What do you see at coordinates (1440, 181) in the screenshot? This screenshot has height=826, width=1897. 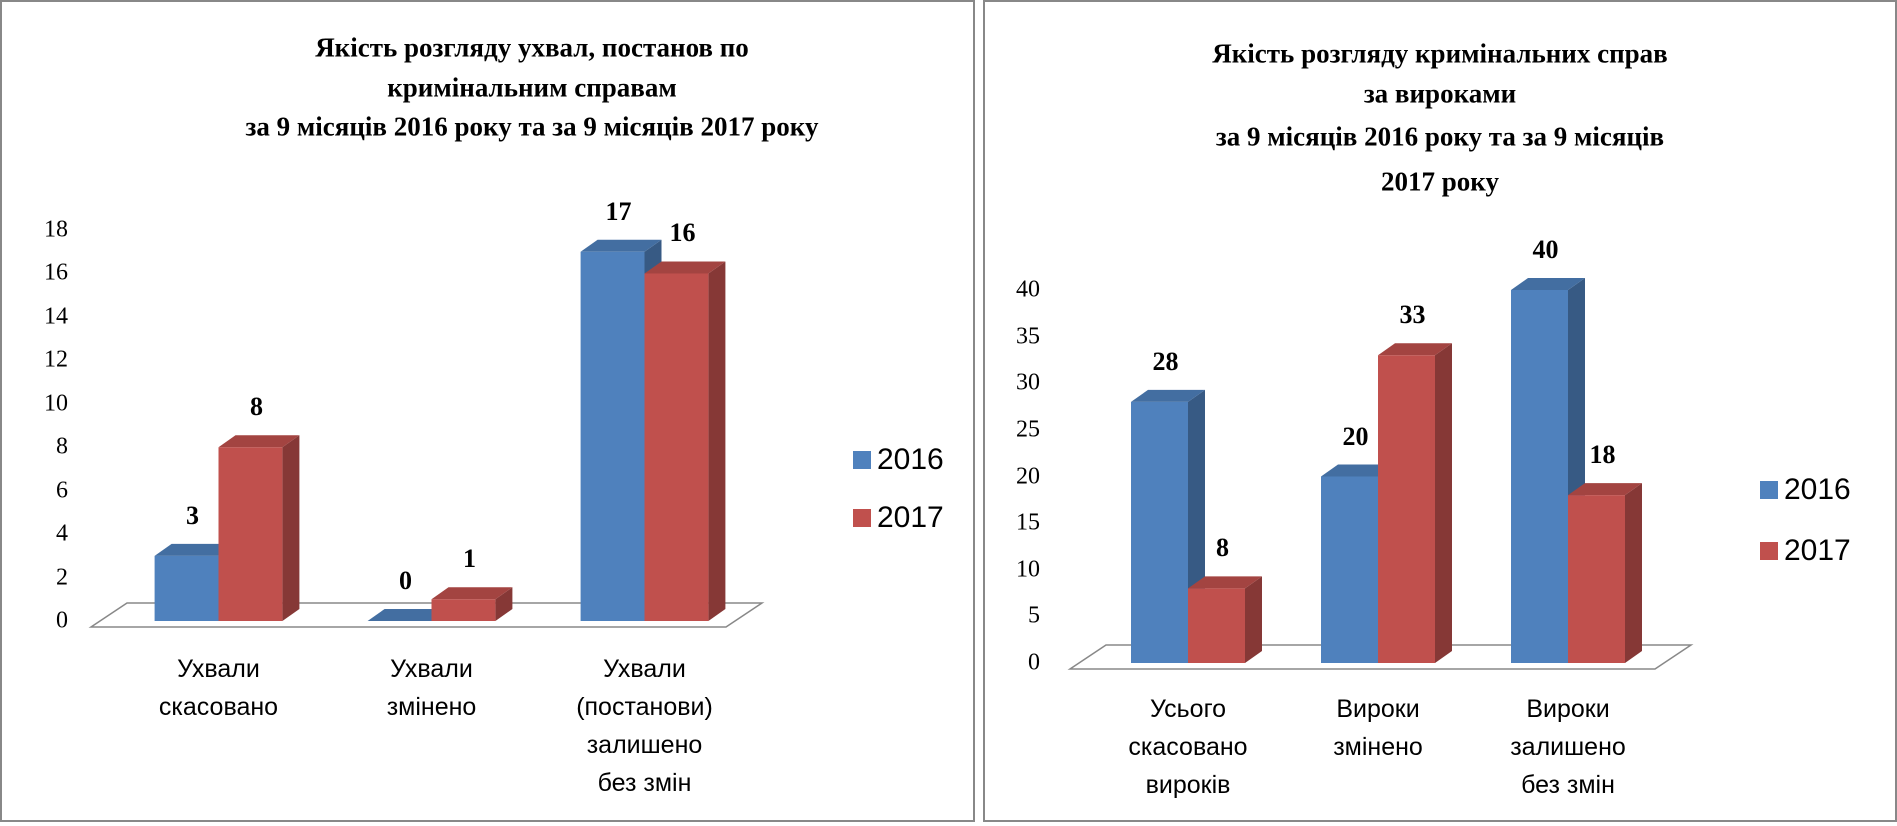 I see `chart-title: 2017 року` at bounding box center [1440, 181].